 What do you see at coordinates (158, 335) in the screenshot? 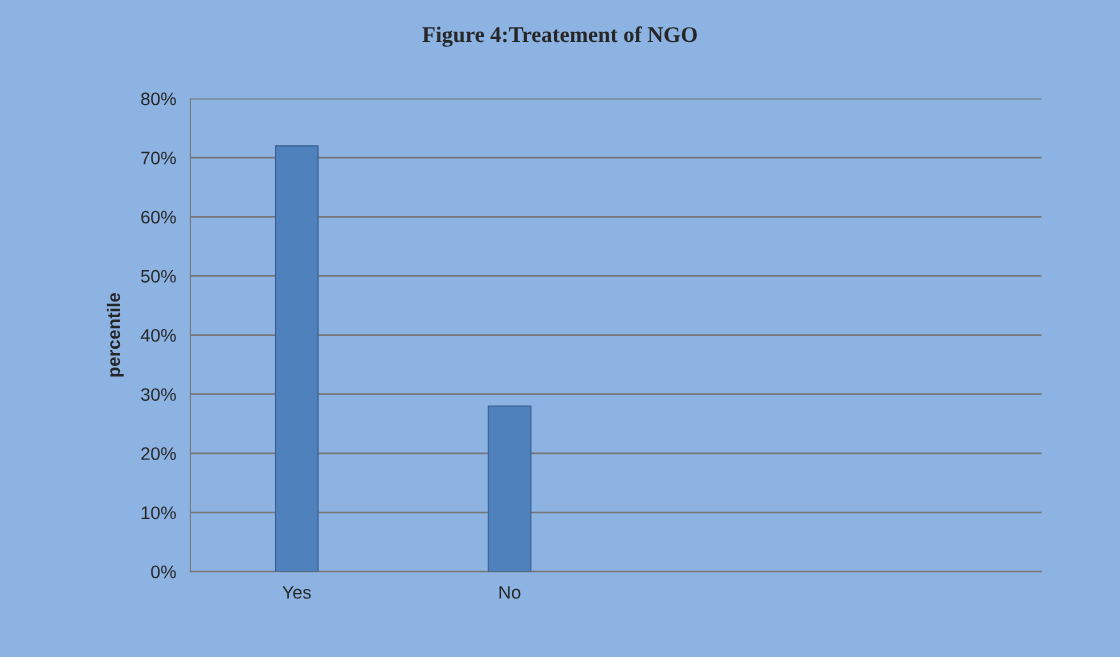
I see `y-tick-label: 40%` at bounding box center [158, 335].